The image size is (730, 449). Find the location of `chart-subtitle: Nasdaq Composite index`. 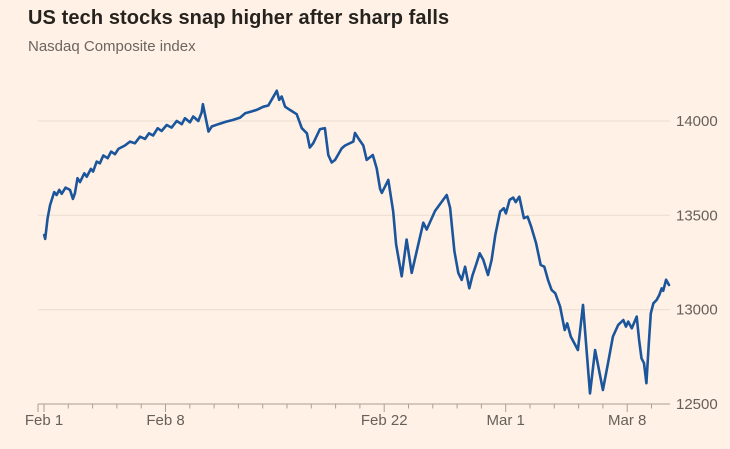

chart-subtitle: Nasdaq Composite index is located at coordinates (112, 46).